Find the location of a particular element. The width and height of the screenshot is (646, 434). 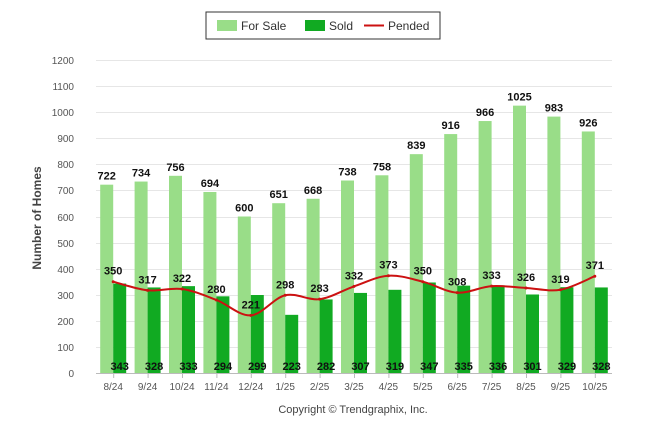

data-label-for-sale: 916 is located at coordinates (451, 126).